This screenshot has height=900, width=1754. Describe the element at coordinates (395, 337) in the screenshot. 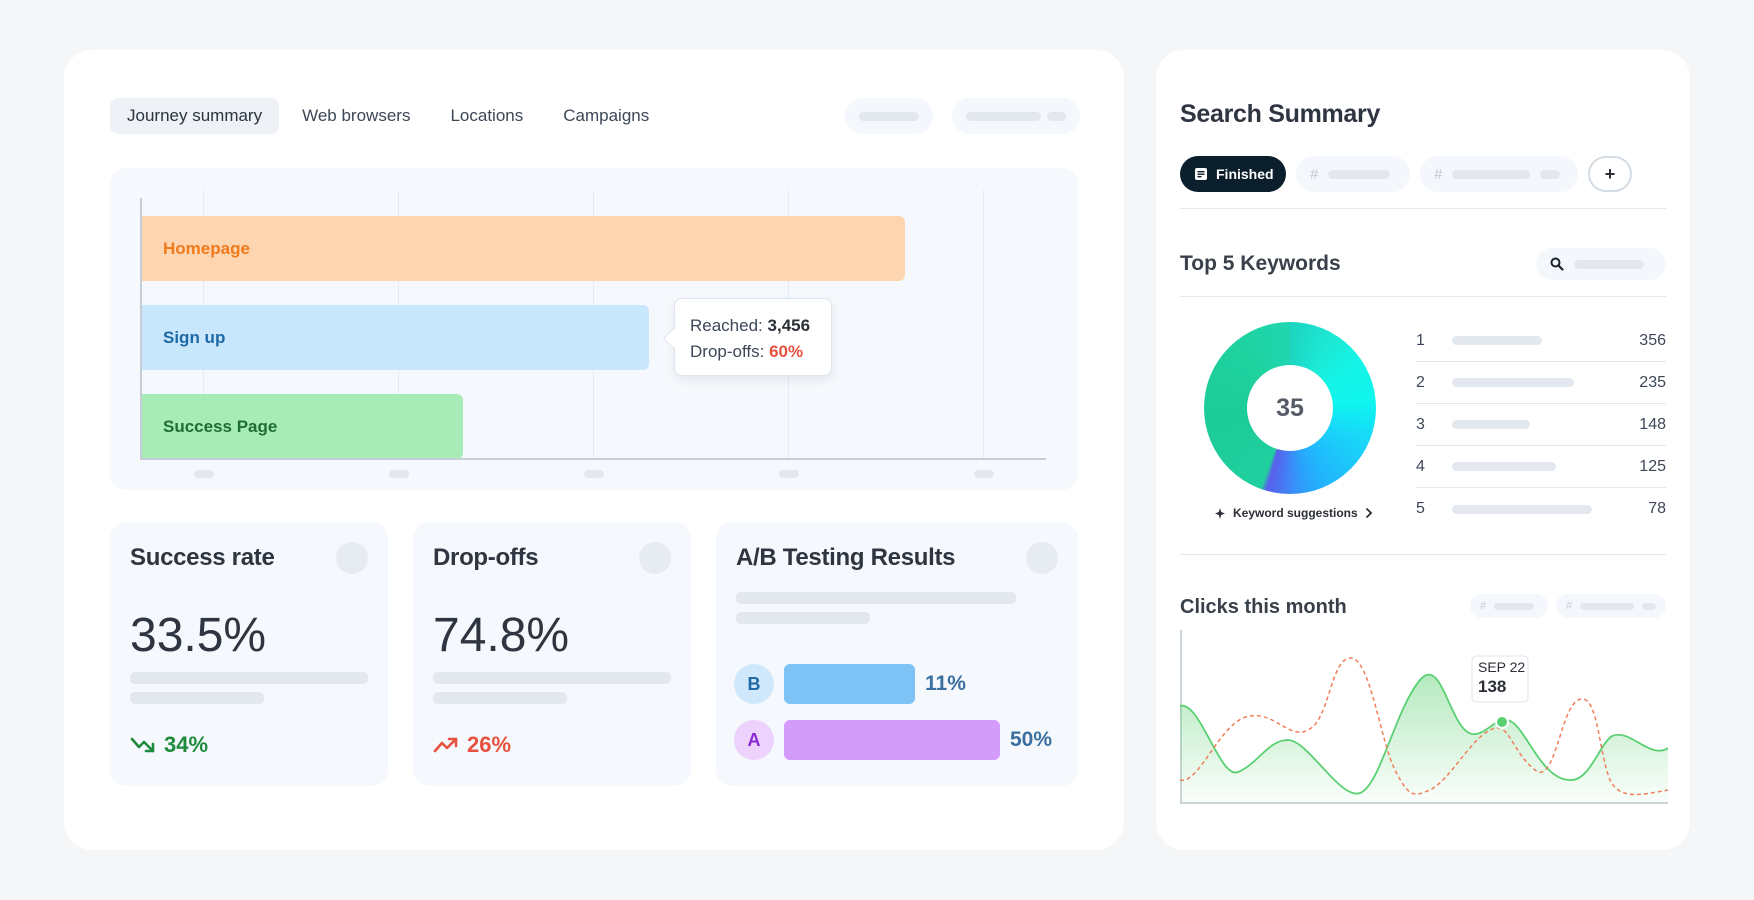

I see `funnel-bar-signup: Sign up` at that location.